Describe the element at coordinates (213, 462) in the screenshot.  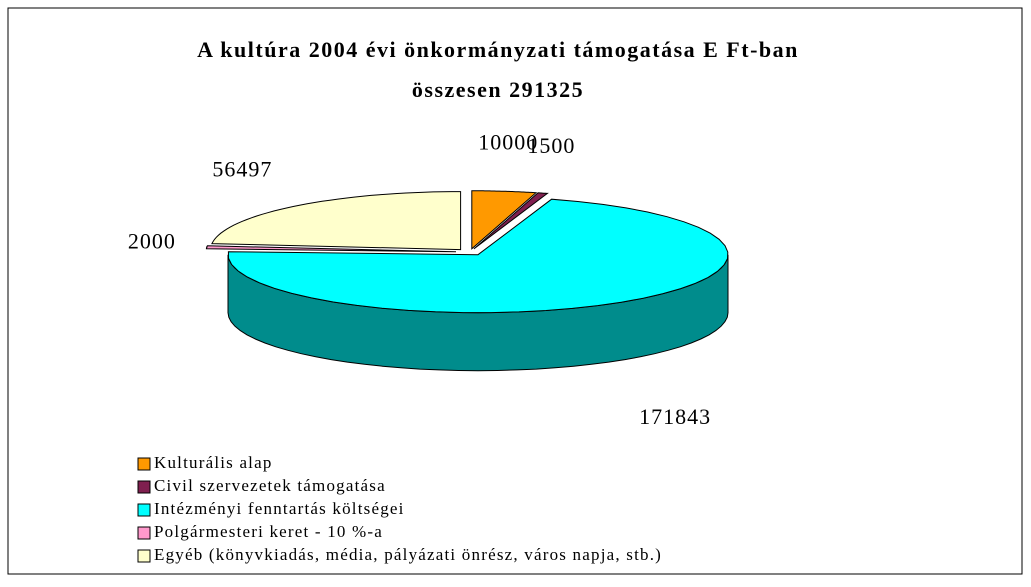
I see `legend-label: Kulturális alap` at that location.